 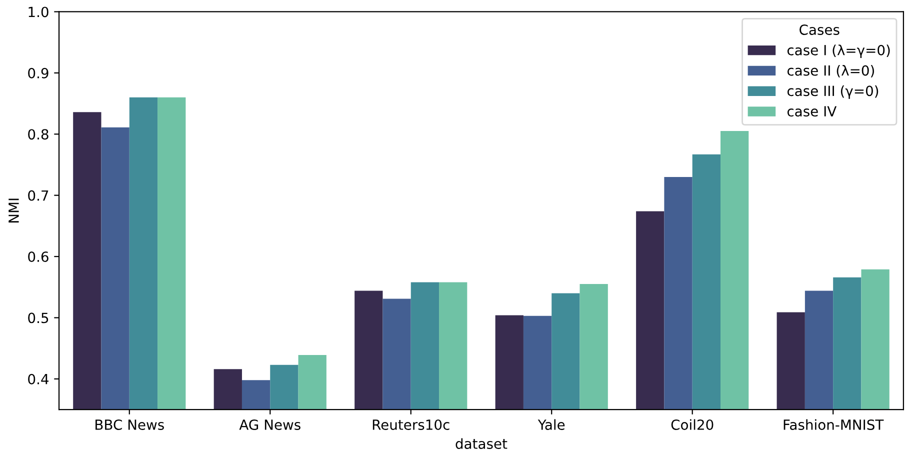 What do you see at coordinates (38, 134) in the screenshot?
I see `y-tick-label: 0.8` at bounding box center [38, 134].